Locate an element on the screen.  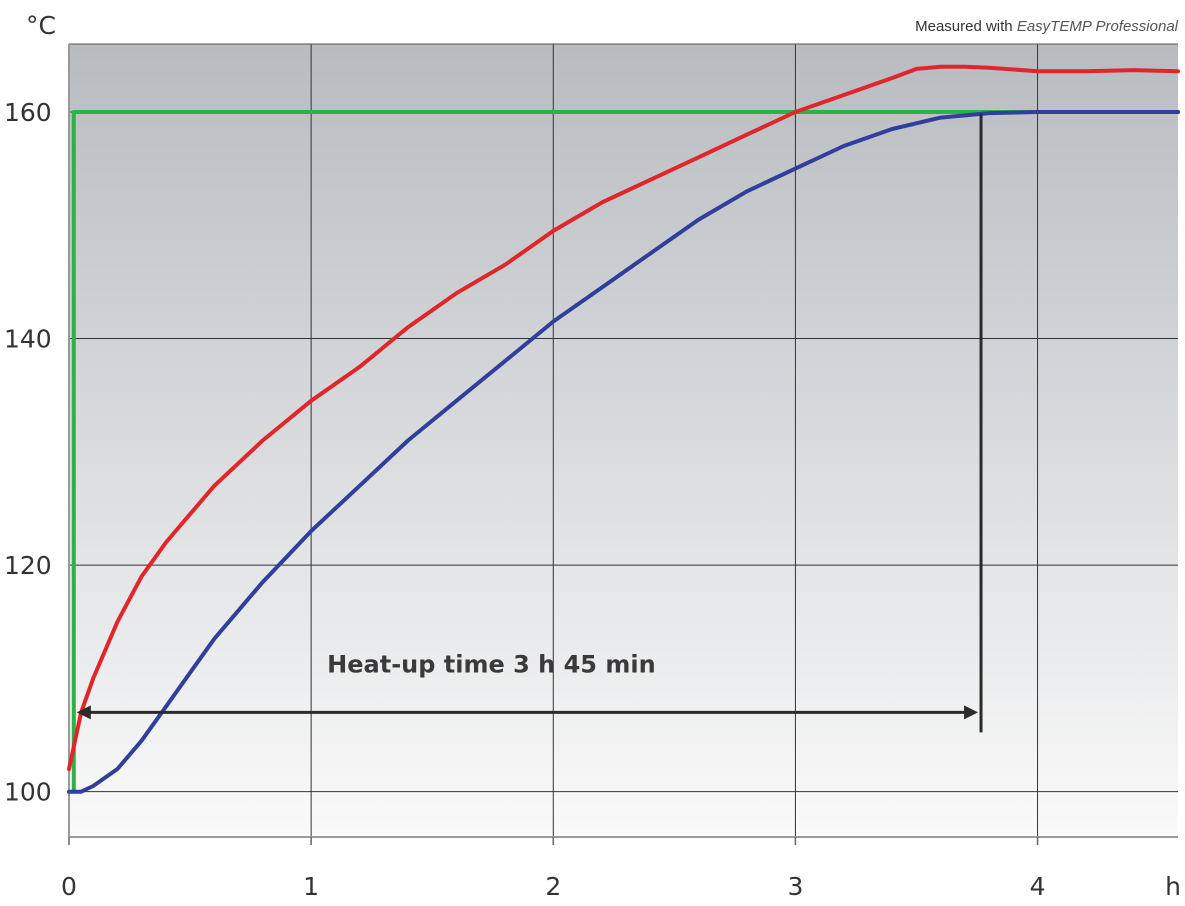
y-tick-label: 120 is located at coordinates (28, 565).